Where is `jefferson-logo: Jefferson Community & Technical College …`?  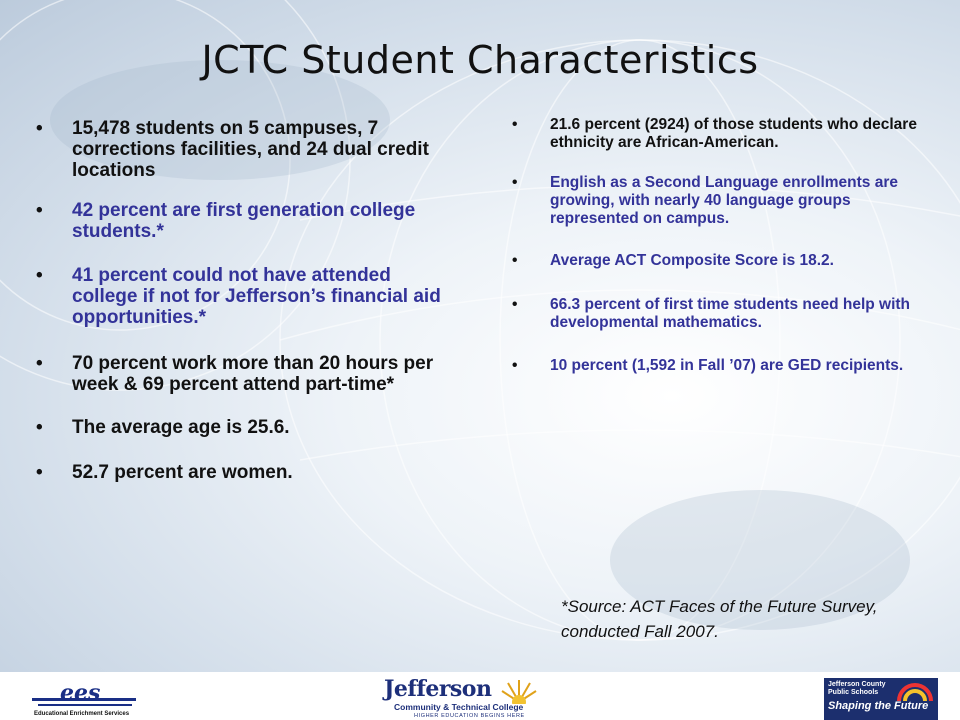
jefferson-logo: Jefferson Community & Technical College … is located at coordinates (462, 698).